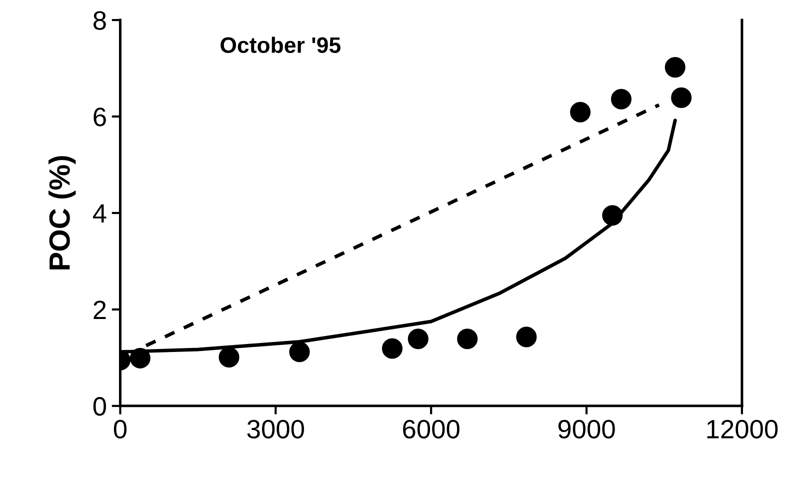 This screenshot has width=791, height=477. I want to click on y-tick-label: 0, so click(99, 406).